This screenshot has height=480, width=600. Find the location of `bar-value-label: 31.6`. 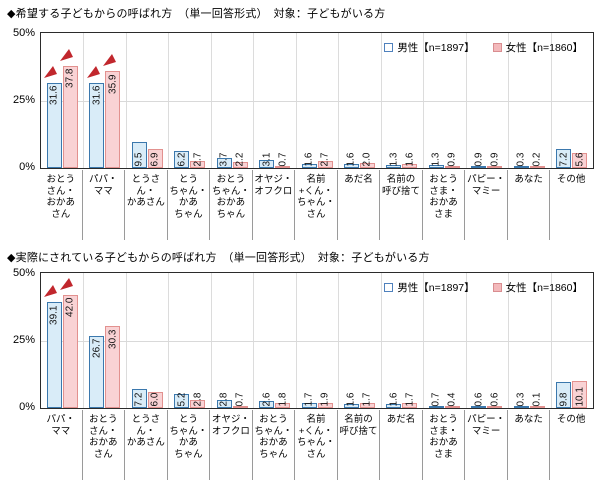

bar-value-label: 31.6 is located at coordinates (97, 95).